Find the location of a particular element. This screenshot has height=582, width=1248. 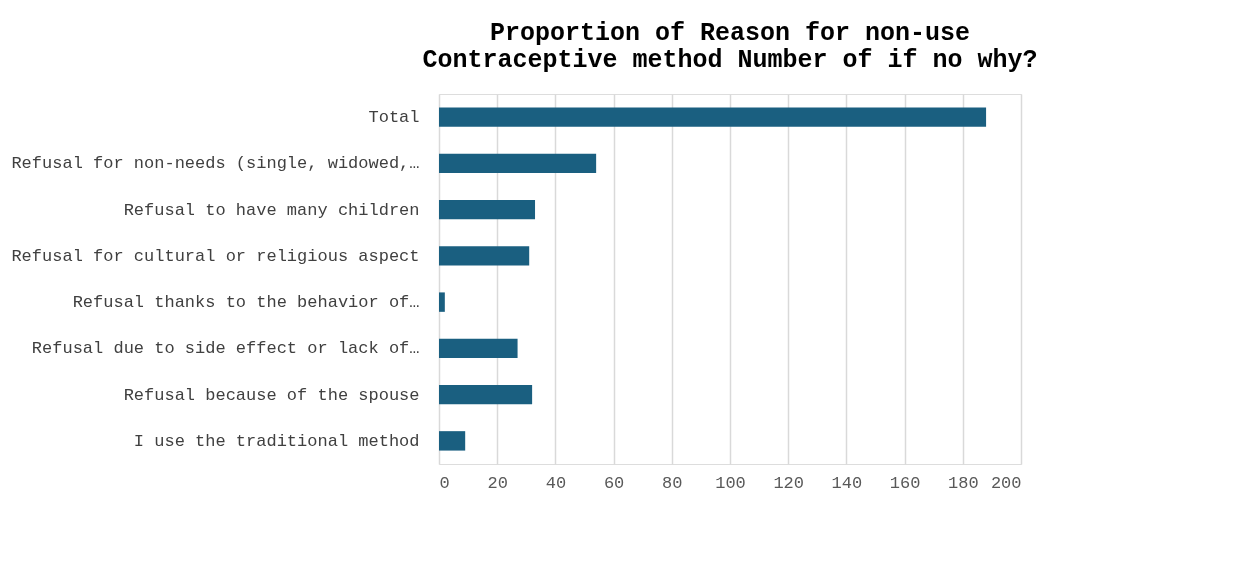

y-tick-label: I use the traditional method is located at coordinates (276, 441).